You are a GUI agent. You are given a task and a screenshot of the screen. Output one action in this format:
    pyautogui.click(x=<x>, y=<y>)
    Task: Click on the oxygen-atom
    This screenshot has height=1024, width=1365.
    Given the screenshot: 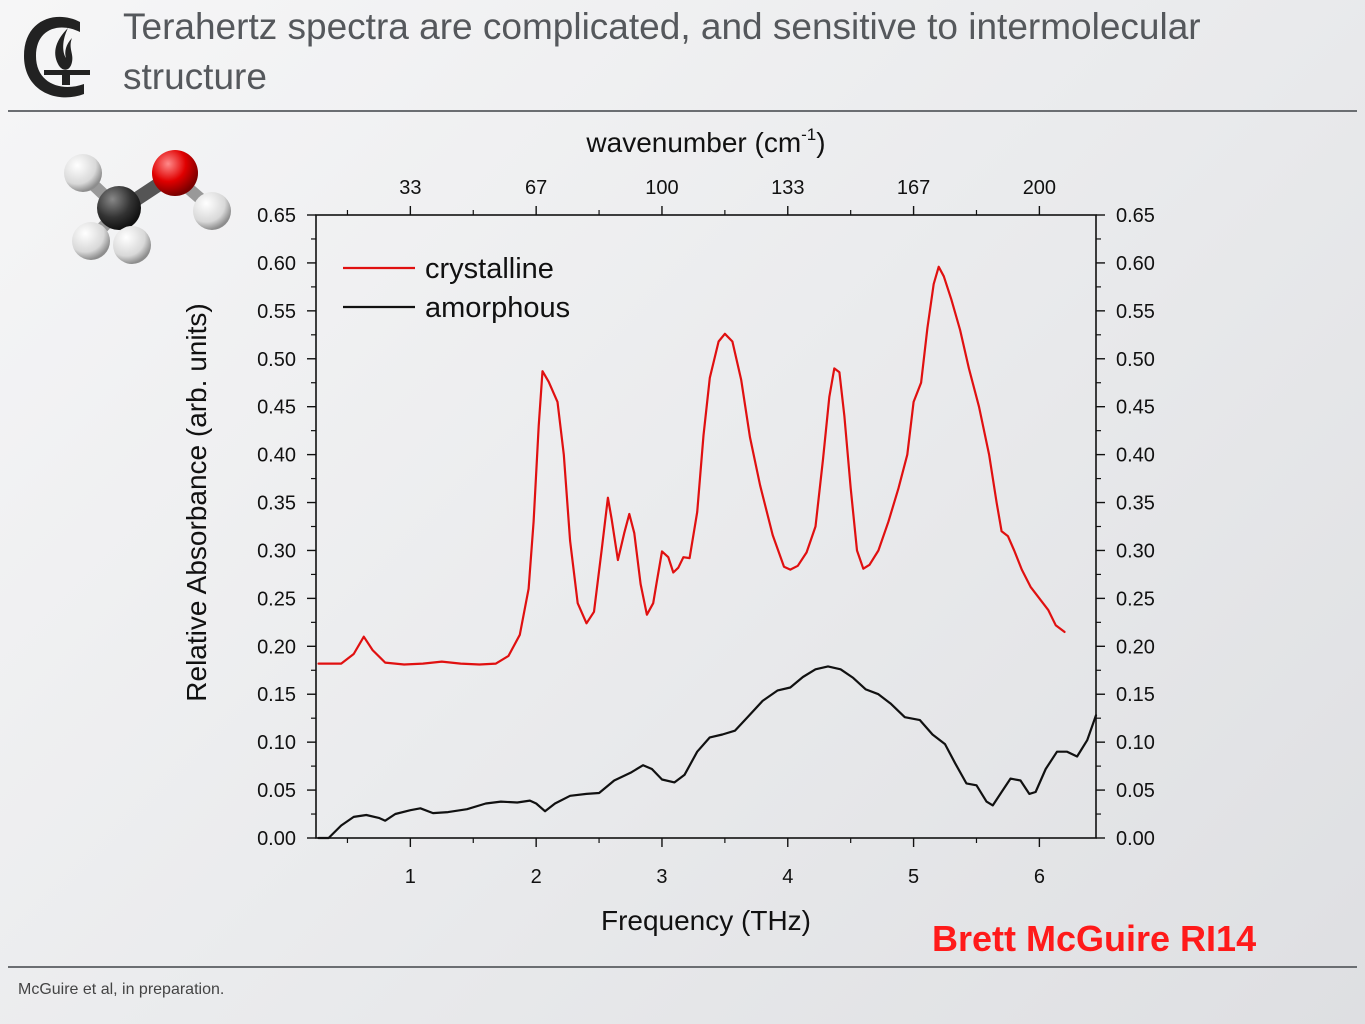 What is the action you would take?
    pyautogui.click(x=175, y=173)
    